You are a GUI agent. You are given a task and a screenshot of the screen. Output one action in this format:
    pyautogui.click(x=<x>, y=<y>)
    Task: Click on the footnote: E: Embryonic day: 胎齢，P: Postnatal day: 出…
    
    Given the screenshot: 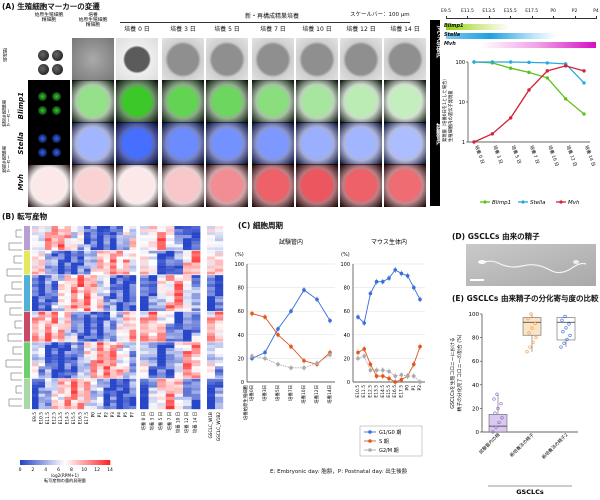 What is the action you would take?
    pyautogui.click(x=339, y=472)
    